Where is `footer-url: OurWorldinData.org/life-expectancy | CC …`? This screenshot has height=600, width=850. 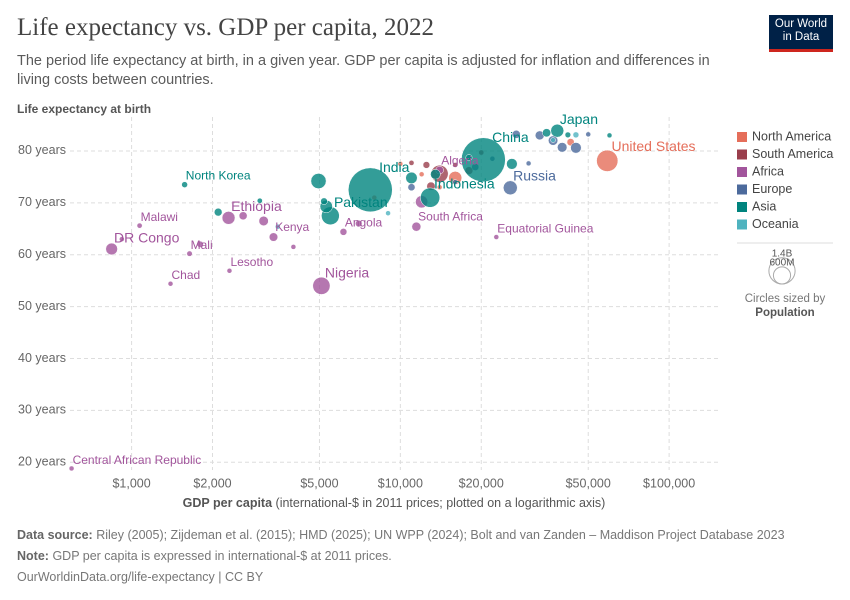
footer-url: OurWorldinData.org/life-expectancy | CC … is located at coordinates (140, 577).